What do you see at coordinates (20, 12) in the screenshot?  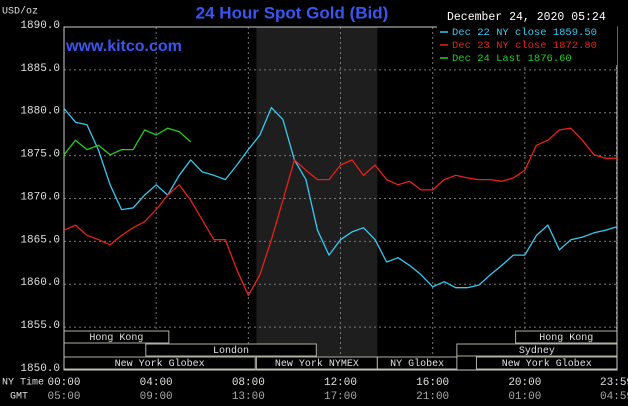 I see `y-axis-label: USD/oz` at bounding box center [20, 12].